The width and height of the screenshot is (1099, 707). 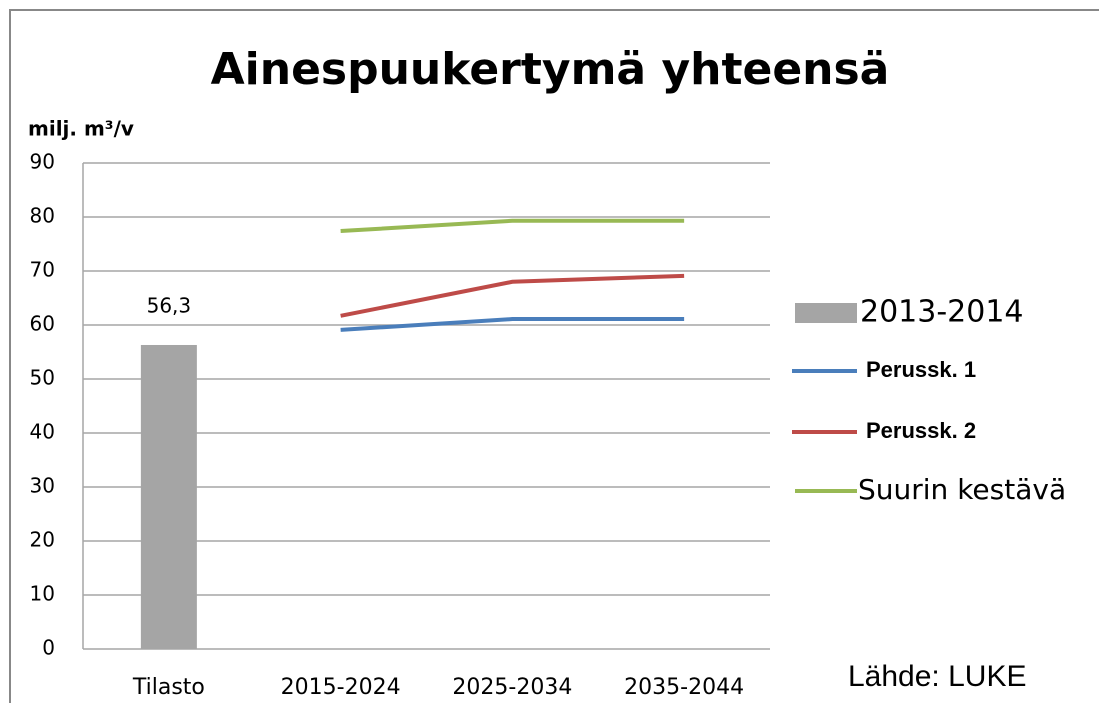 What do you see at coordinates (42, 594) in the screenshot?
I see `y-tick-label: 10` at bounding box center [42, 594].